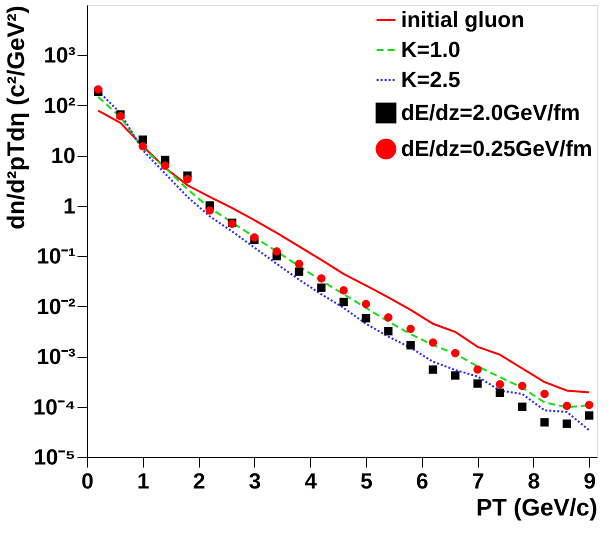  Describe the element at coordinates (534, 481) in the screenshot. I see `x-tick-label: 8` at that location.